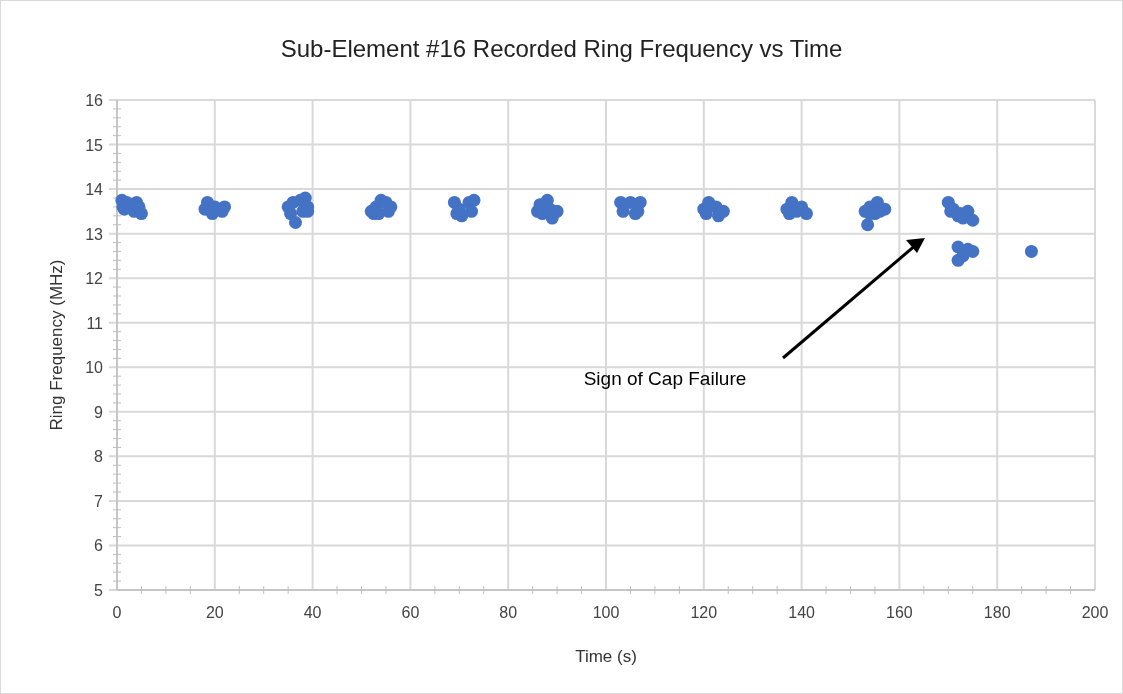 The width and height of the screenshot is (1123, 694). I want to click on x-tick-label: 200, so click(1095, 612).